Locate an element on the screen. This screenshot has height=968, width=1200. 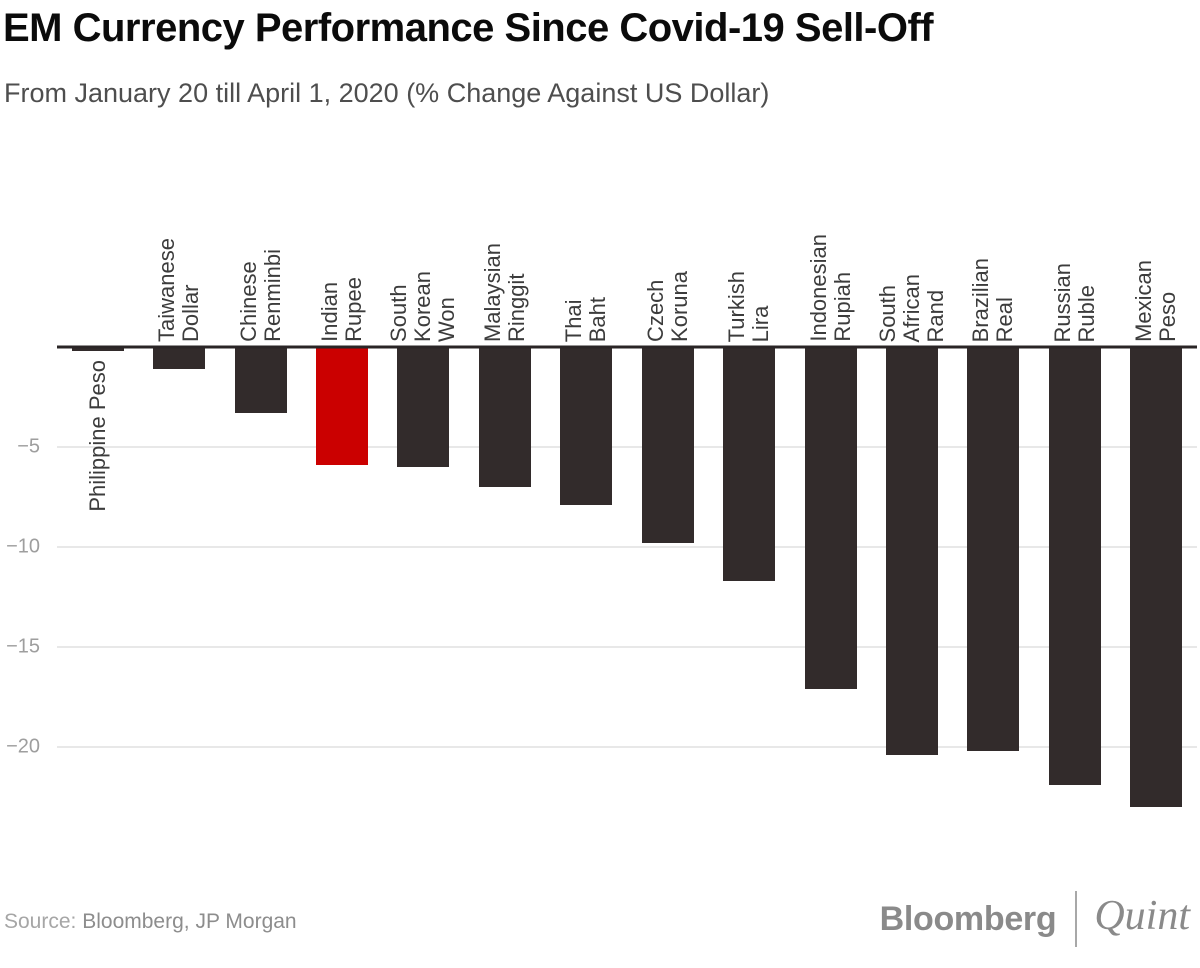
bar-philippine-peso is located at coordinates (97, 349).